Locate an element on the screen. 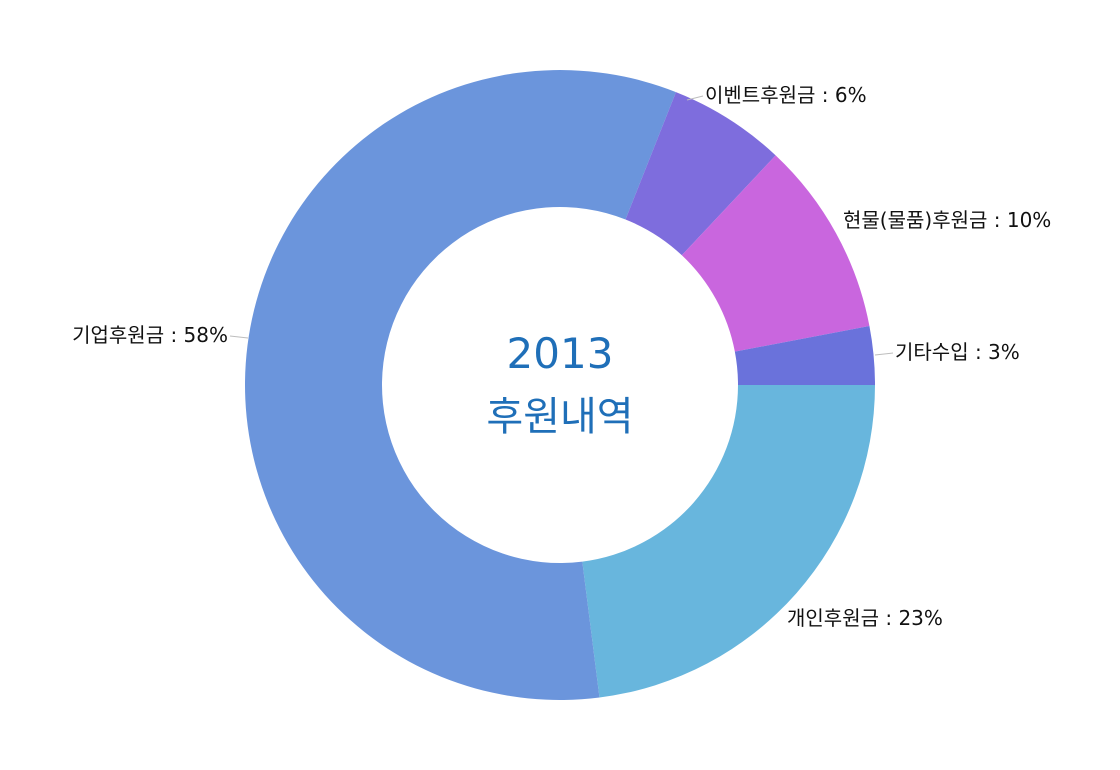 The image size is (1120, 770). slice-label-1: 개인후원금 : 23% is located at coordinates (865, 618).